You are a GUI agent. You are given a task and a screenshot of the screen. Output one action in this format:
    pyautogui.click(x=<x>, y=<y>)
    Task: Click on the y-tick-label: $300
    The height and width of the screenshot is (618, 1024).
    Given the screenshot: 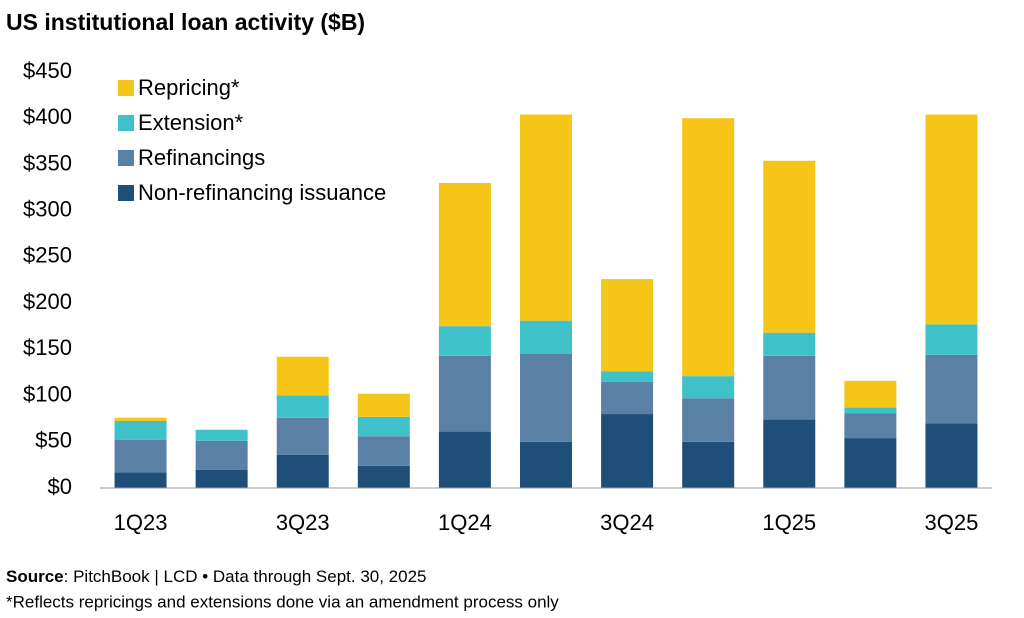 What is the action you would take?
    pyautogui.click(x=47, y=208)
    